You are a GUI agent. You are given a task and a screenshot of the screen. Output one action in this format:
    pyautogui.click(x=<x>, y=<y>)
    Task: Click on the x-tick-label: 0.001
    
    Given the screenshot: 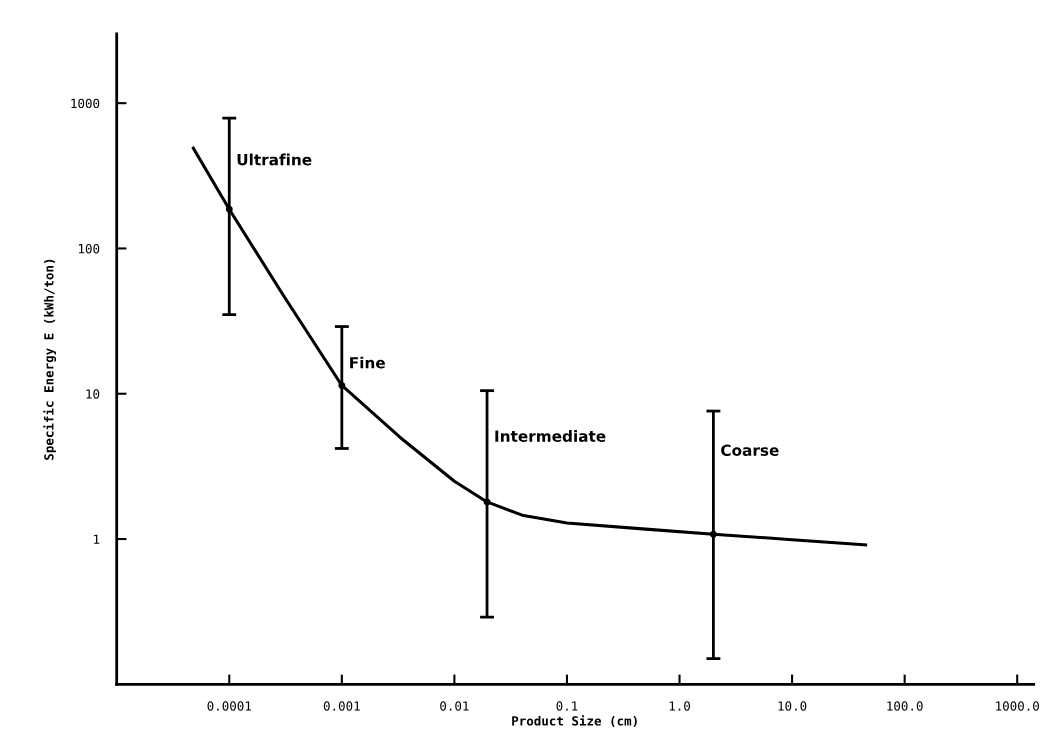 What is the action you would take?
    pyautogui.click(x=341, y=706)
    